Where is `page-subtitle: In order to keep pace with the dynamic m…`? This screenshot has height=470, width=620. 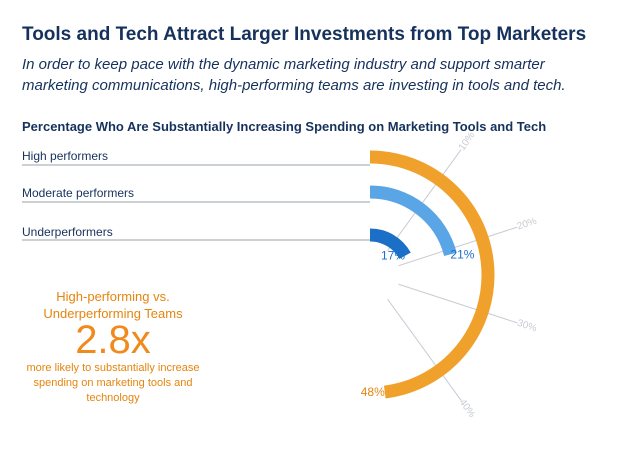 page-subtitle: In order to keep pace with the dynamic m… is located at coordinates (294, 75).